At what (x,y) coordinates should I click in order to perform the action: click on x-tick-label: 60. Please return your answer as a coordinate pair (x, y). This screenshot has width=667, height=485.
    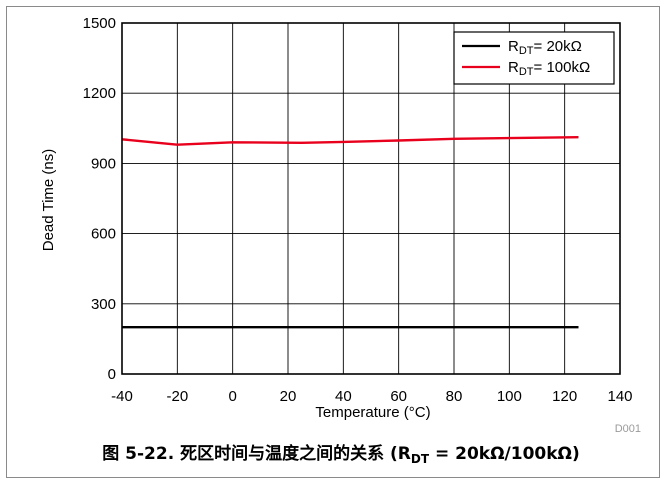
    Looking at the image, I should click on (398, 396).